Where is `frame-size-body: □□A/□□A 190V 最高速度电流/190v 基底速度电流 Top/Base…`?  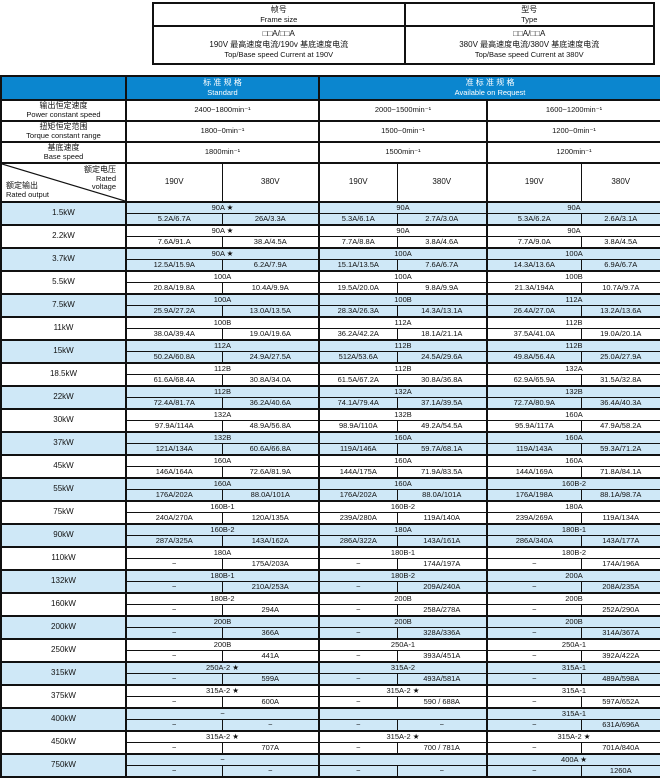
frame-size-body: □□A/□□A 190V 最高速度电流/190v 基底速度电流 Top/Base… is located at coordinates (279, 45).